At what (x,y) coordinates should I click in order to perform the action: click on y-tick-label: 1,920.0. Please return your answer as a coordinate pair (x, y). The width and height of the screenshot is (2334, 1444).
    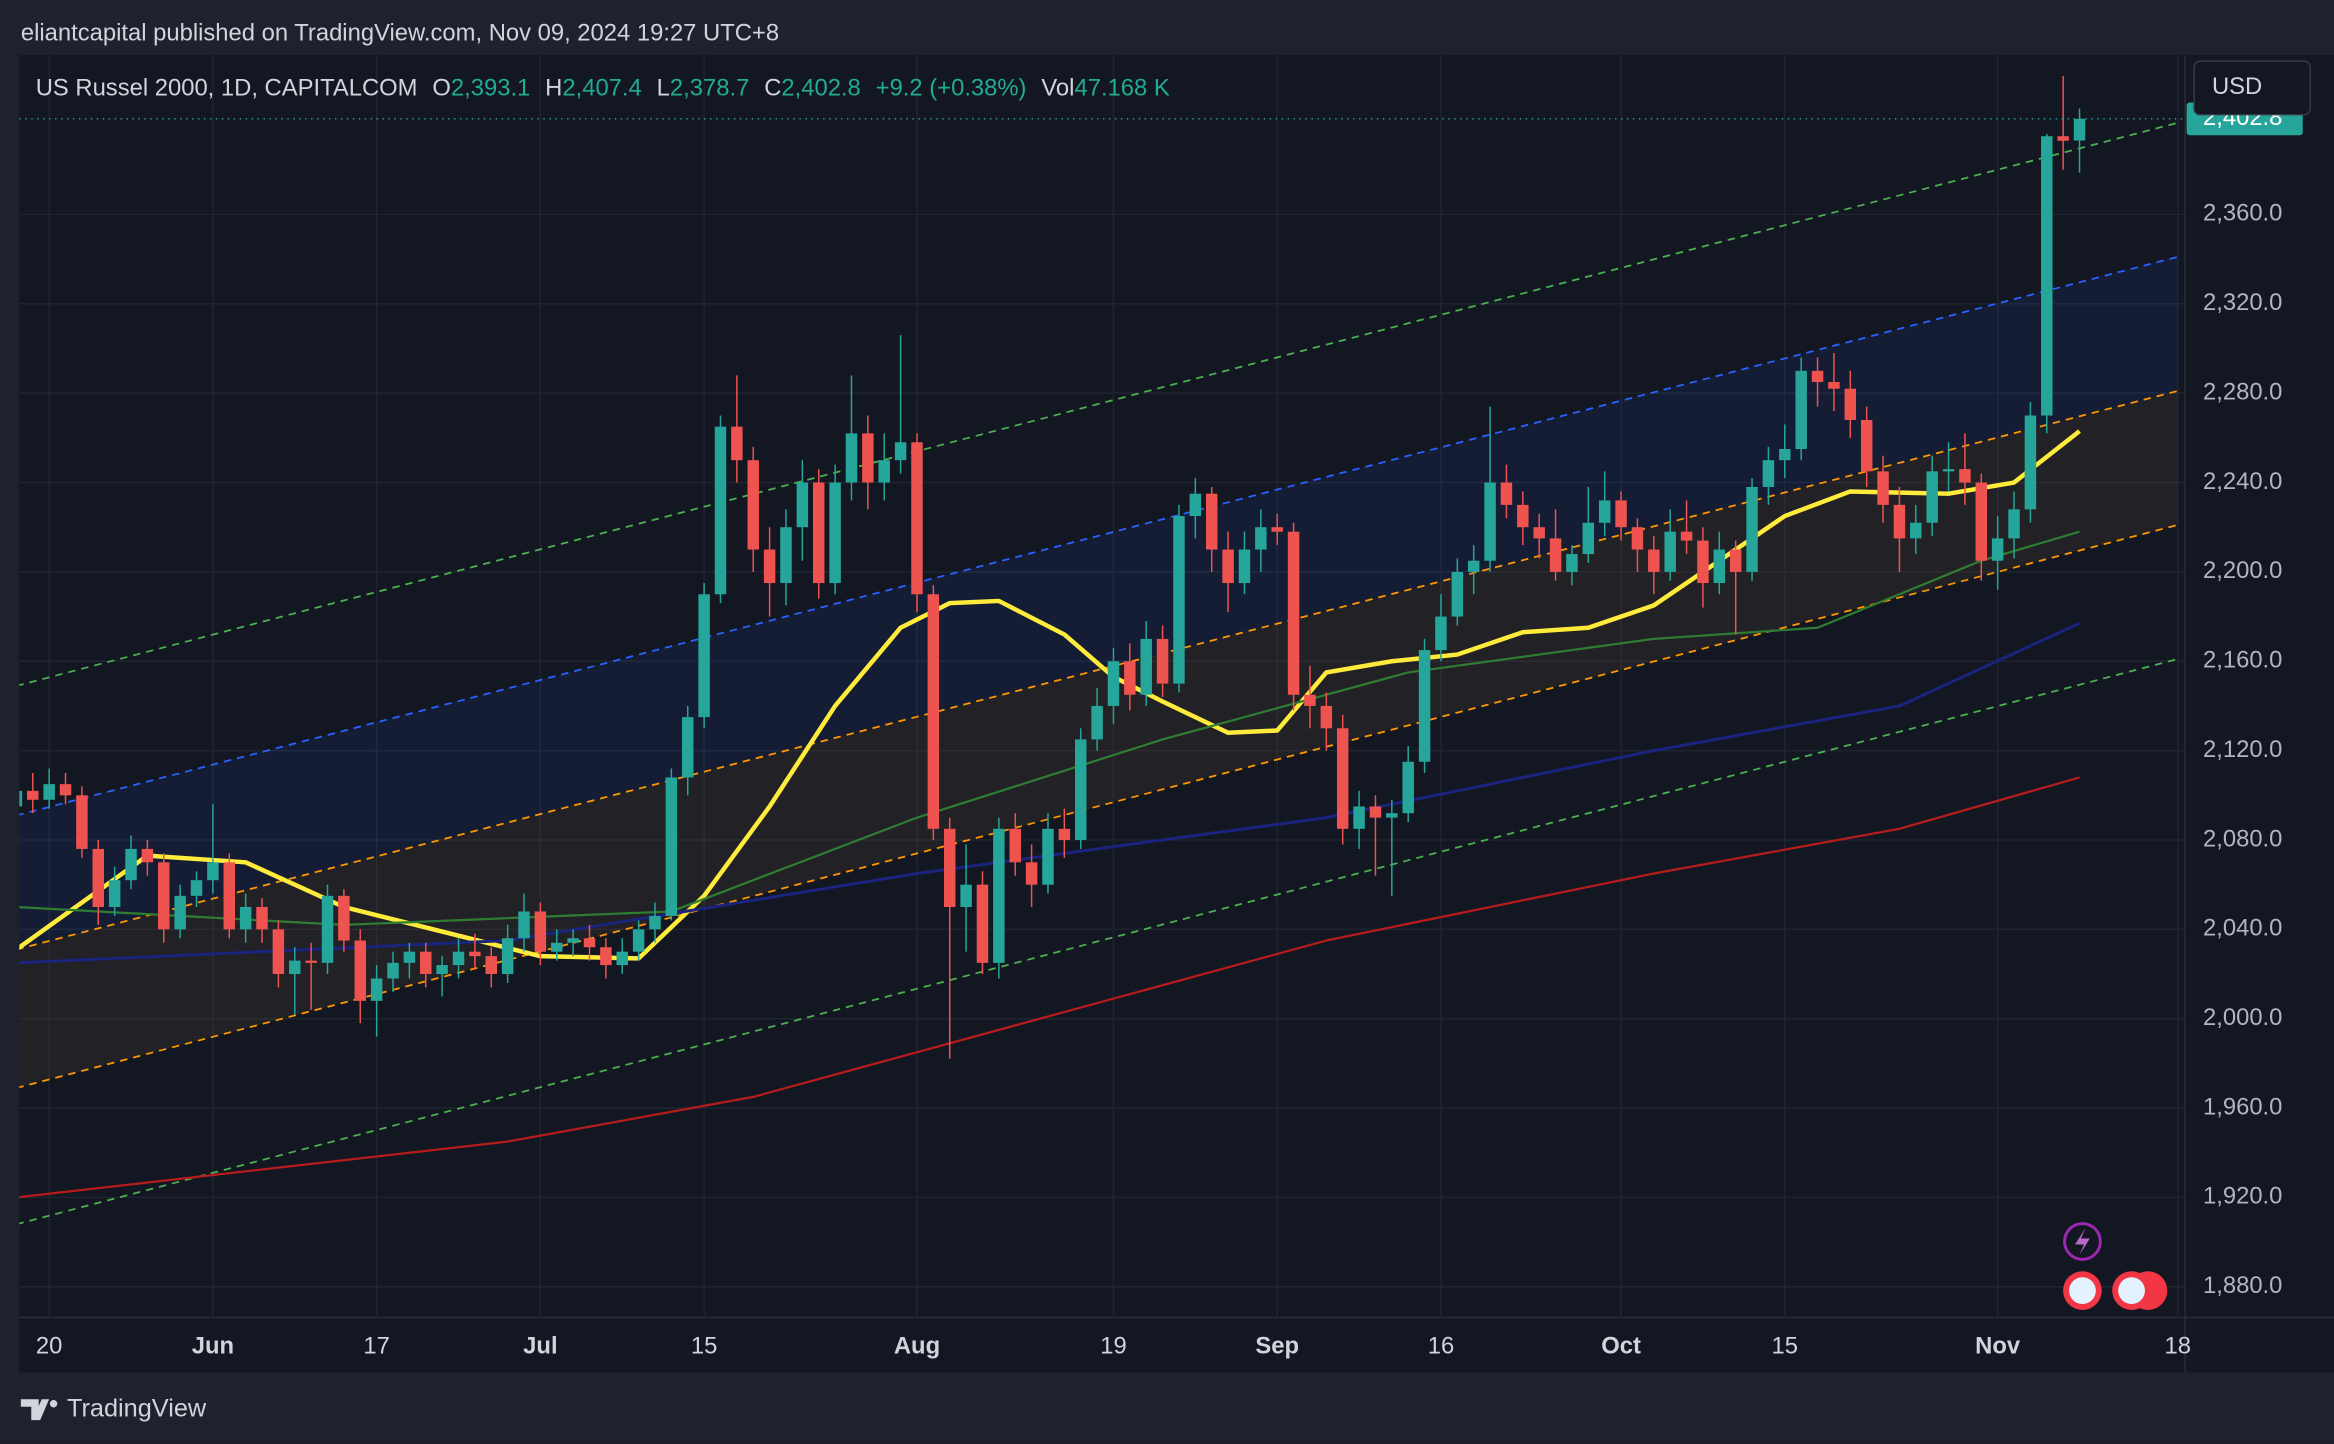
    Looking at the image, I should click on (2242, 1196).